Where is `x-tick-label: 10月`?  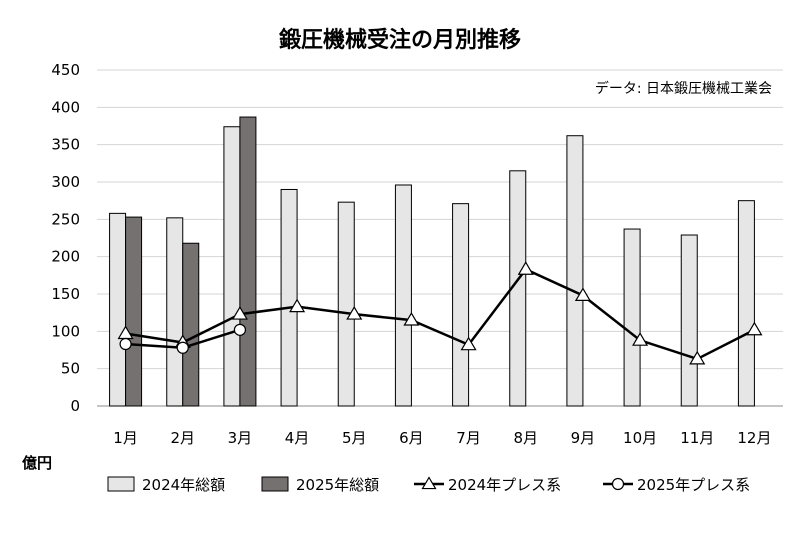 x-tick-label: 10月 is located at coordinates (640, 438).